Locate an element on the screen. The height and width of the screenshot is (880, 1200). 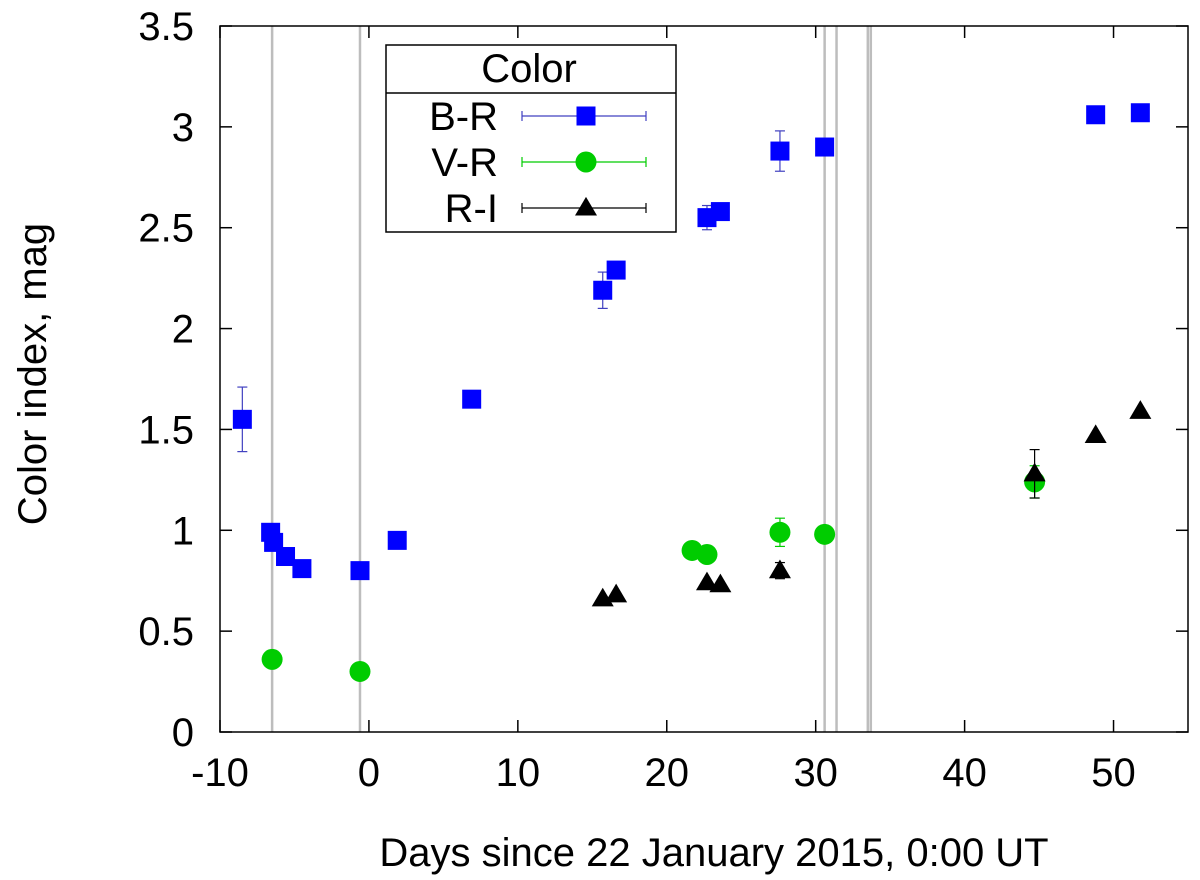
legend-box is located at coordinates (531, 138).